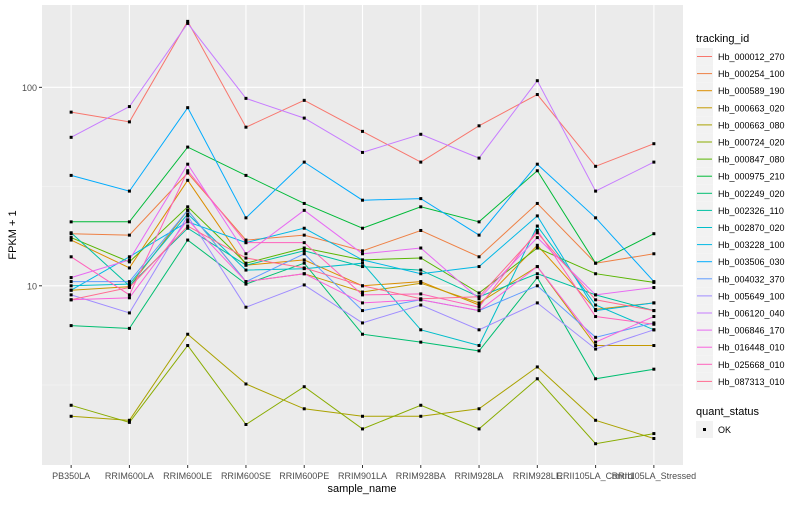 The height and width of the screenshot is (505, 800). What do you see at coordinates (751, 296) in the screenshot?
I see `legend-label: Hb_005649_100` at bounding box center [751, 296].